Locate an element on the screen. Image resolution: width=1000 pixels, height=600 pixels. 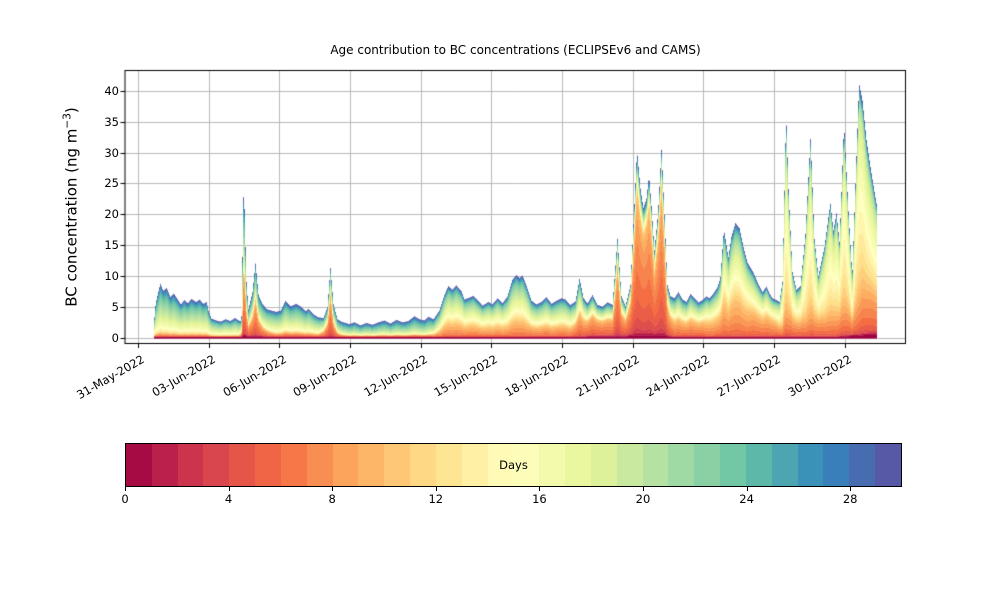
colorbar-tick-label-28: 28 is located at coordinates (850, 499).